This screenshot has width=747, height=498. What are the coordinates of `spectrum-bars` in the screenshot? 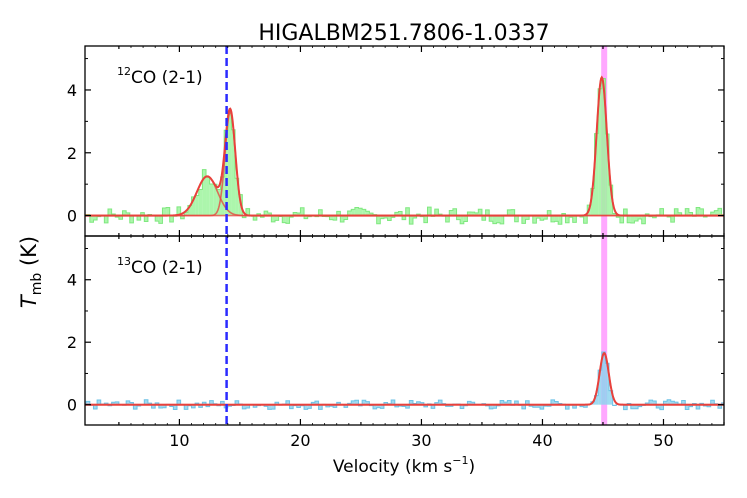 It's located at (407, 380).